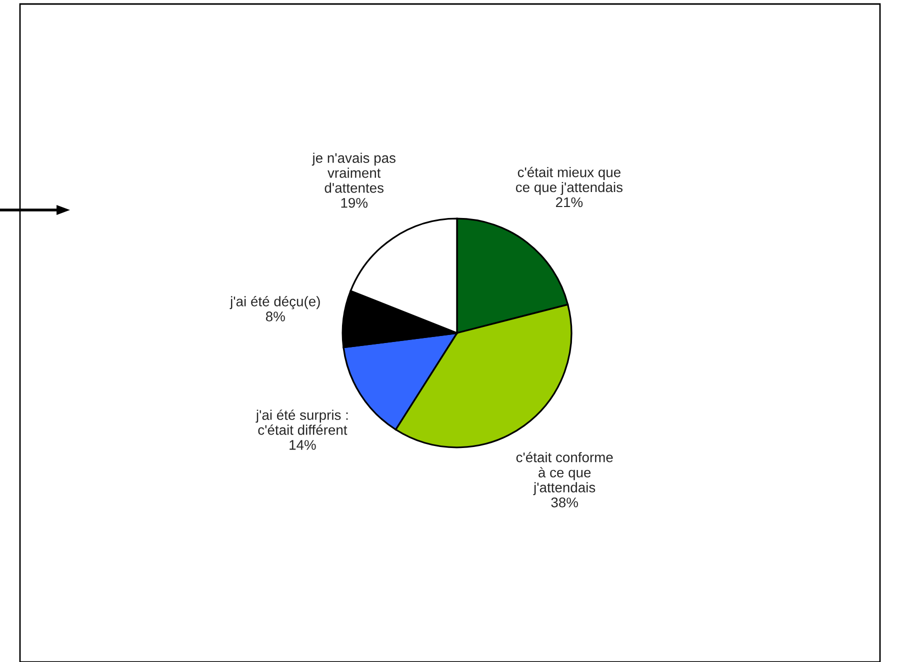  Describe the element at coordinates (564, 503) in the screenshot. I see `data-label: 38%` at that location.